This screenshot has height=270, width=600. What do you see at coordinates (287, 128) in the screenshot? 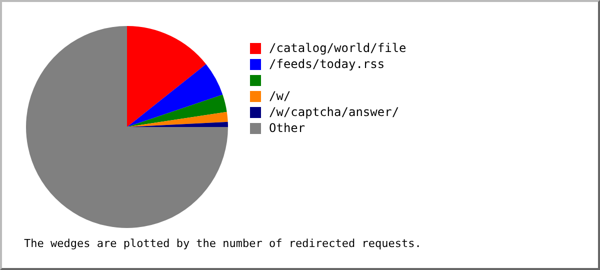
I see `legend-label: Other` at bounding box center [287, 128].